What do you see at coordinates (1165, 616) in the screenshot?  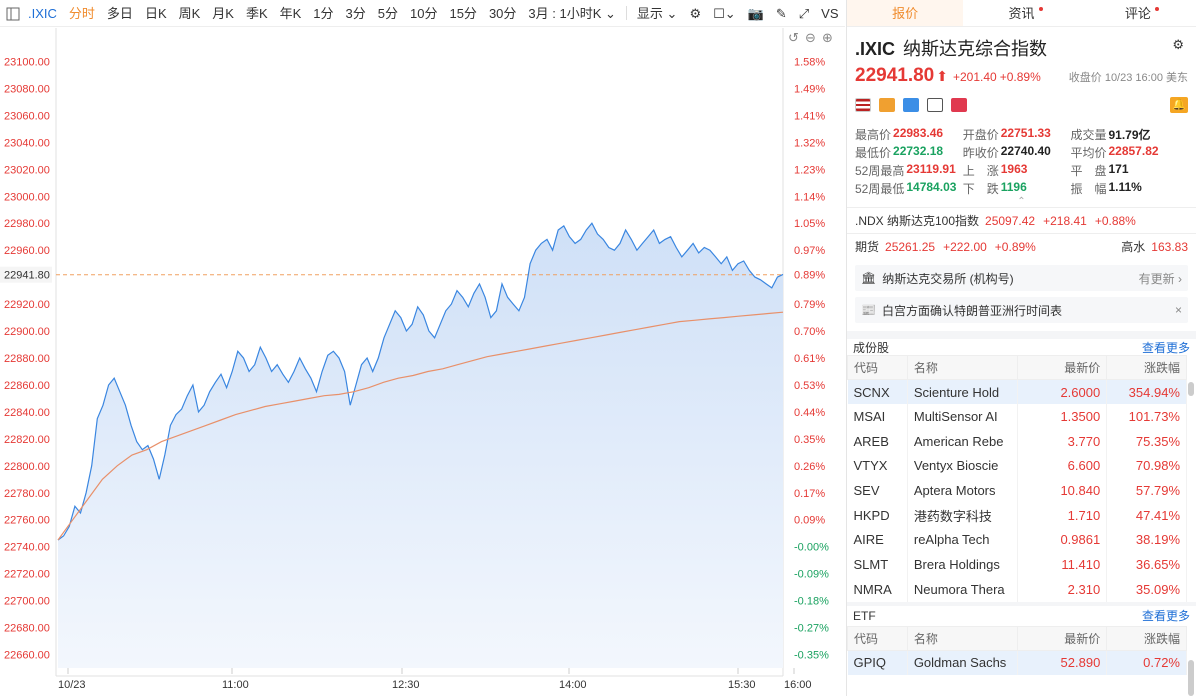 I see `etf-more-link: 查看更多` at bounding box center [1165, 616].